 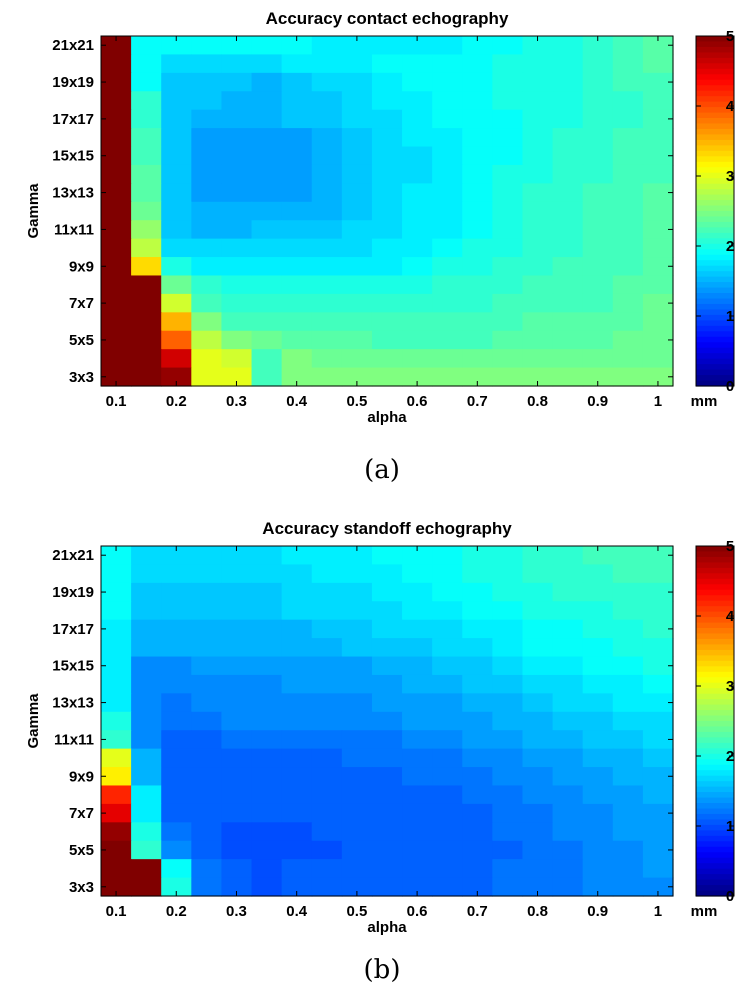 What do you see at coordinates (730, 36) in the screenshot?
I see `colorbar-tick-label: 5` at bounding box center [730, 36].